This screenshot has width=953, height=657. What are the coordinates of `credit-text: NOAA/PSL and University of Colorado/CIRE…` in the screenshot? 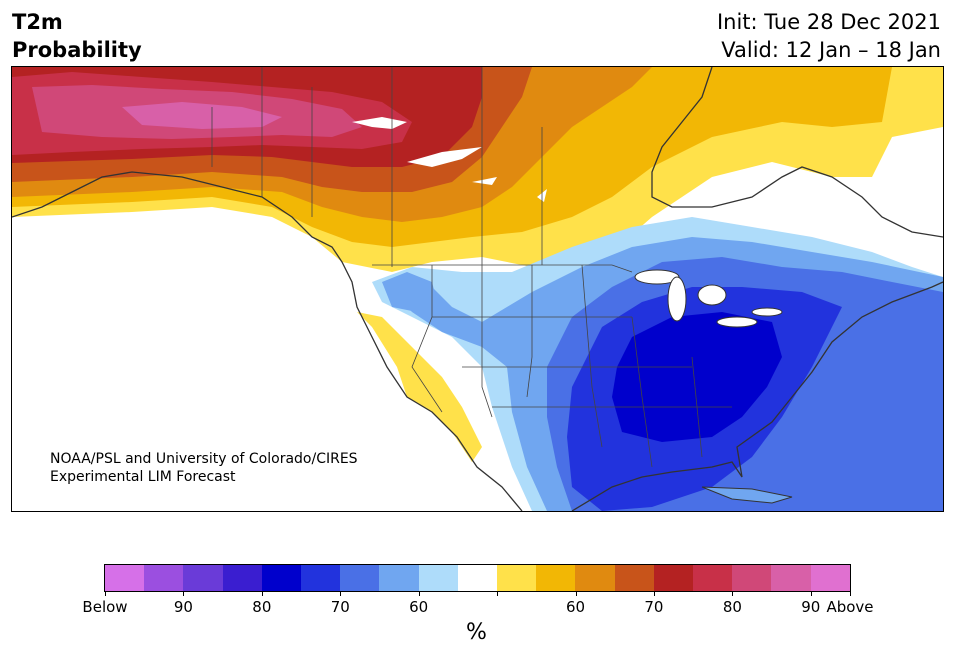 It's located at (204, 468).